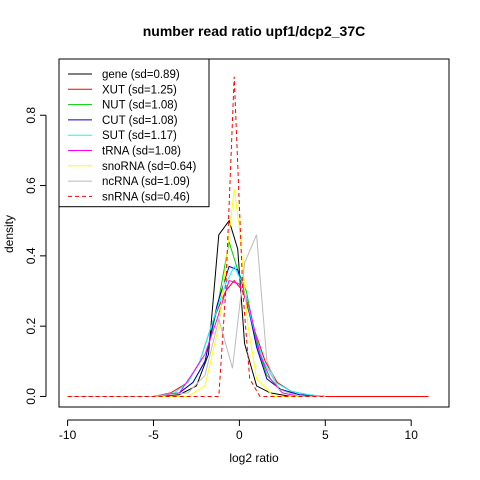  I want to click on y-axis-label: density, so click(9, 234).